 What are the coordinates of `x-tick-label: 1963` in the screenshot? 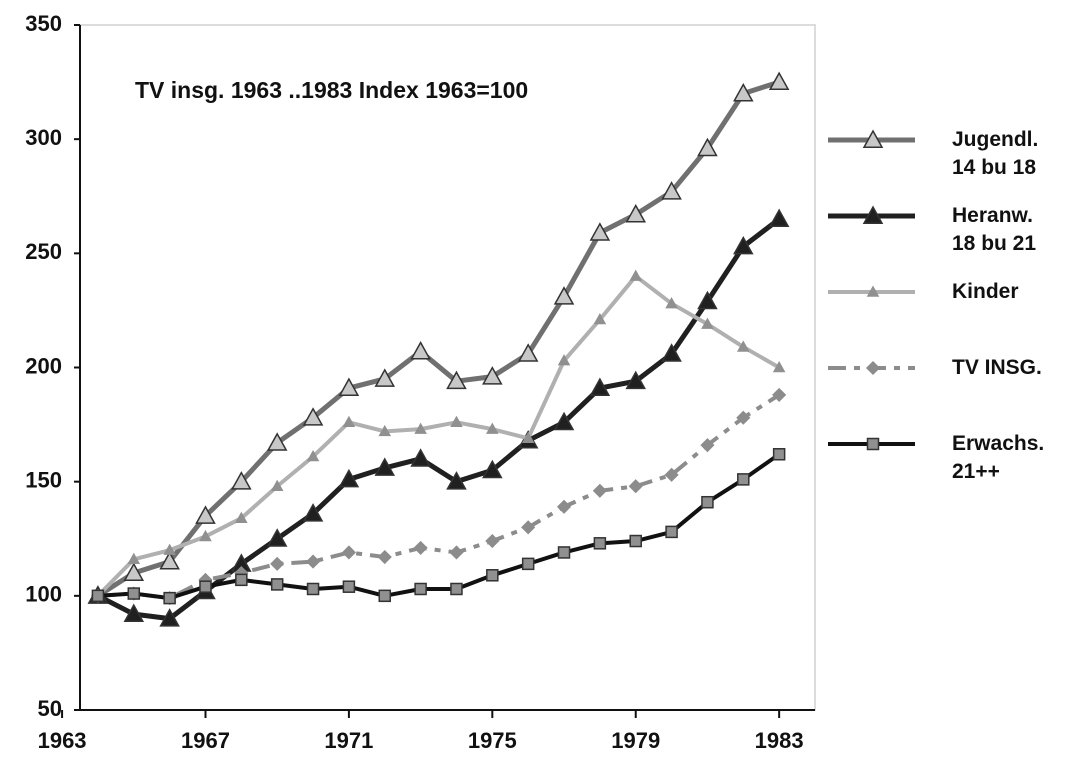 It's located at (62, 740).